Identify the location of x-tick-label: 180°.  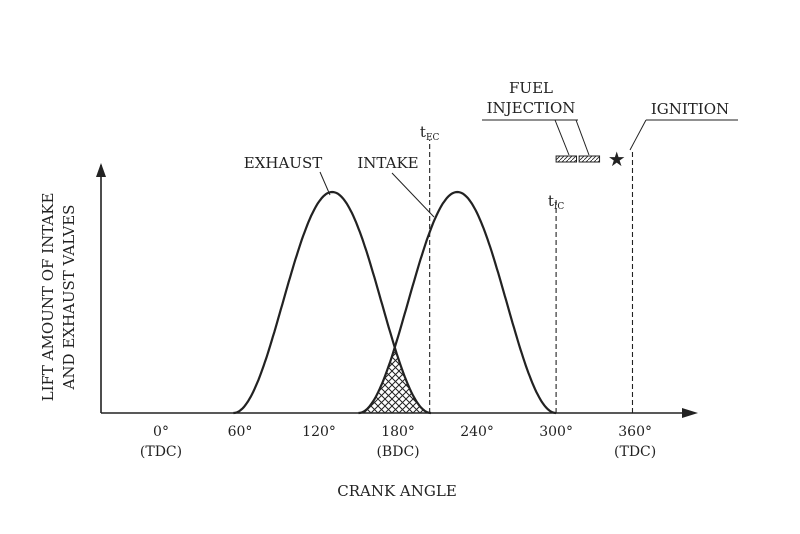
(398, 432).